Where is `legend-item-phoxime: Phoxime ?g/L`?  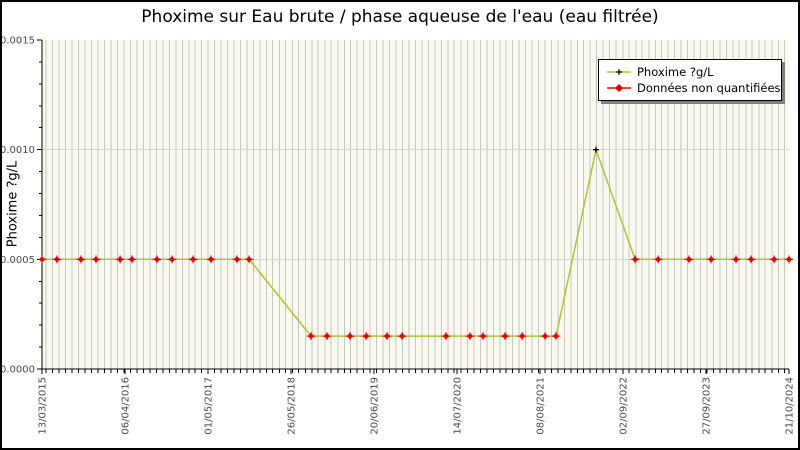 legend-item-phoxime: Phoxime ?g/L is located at coordinates (691, 72).